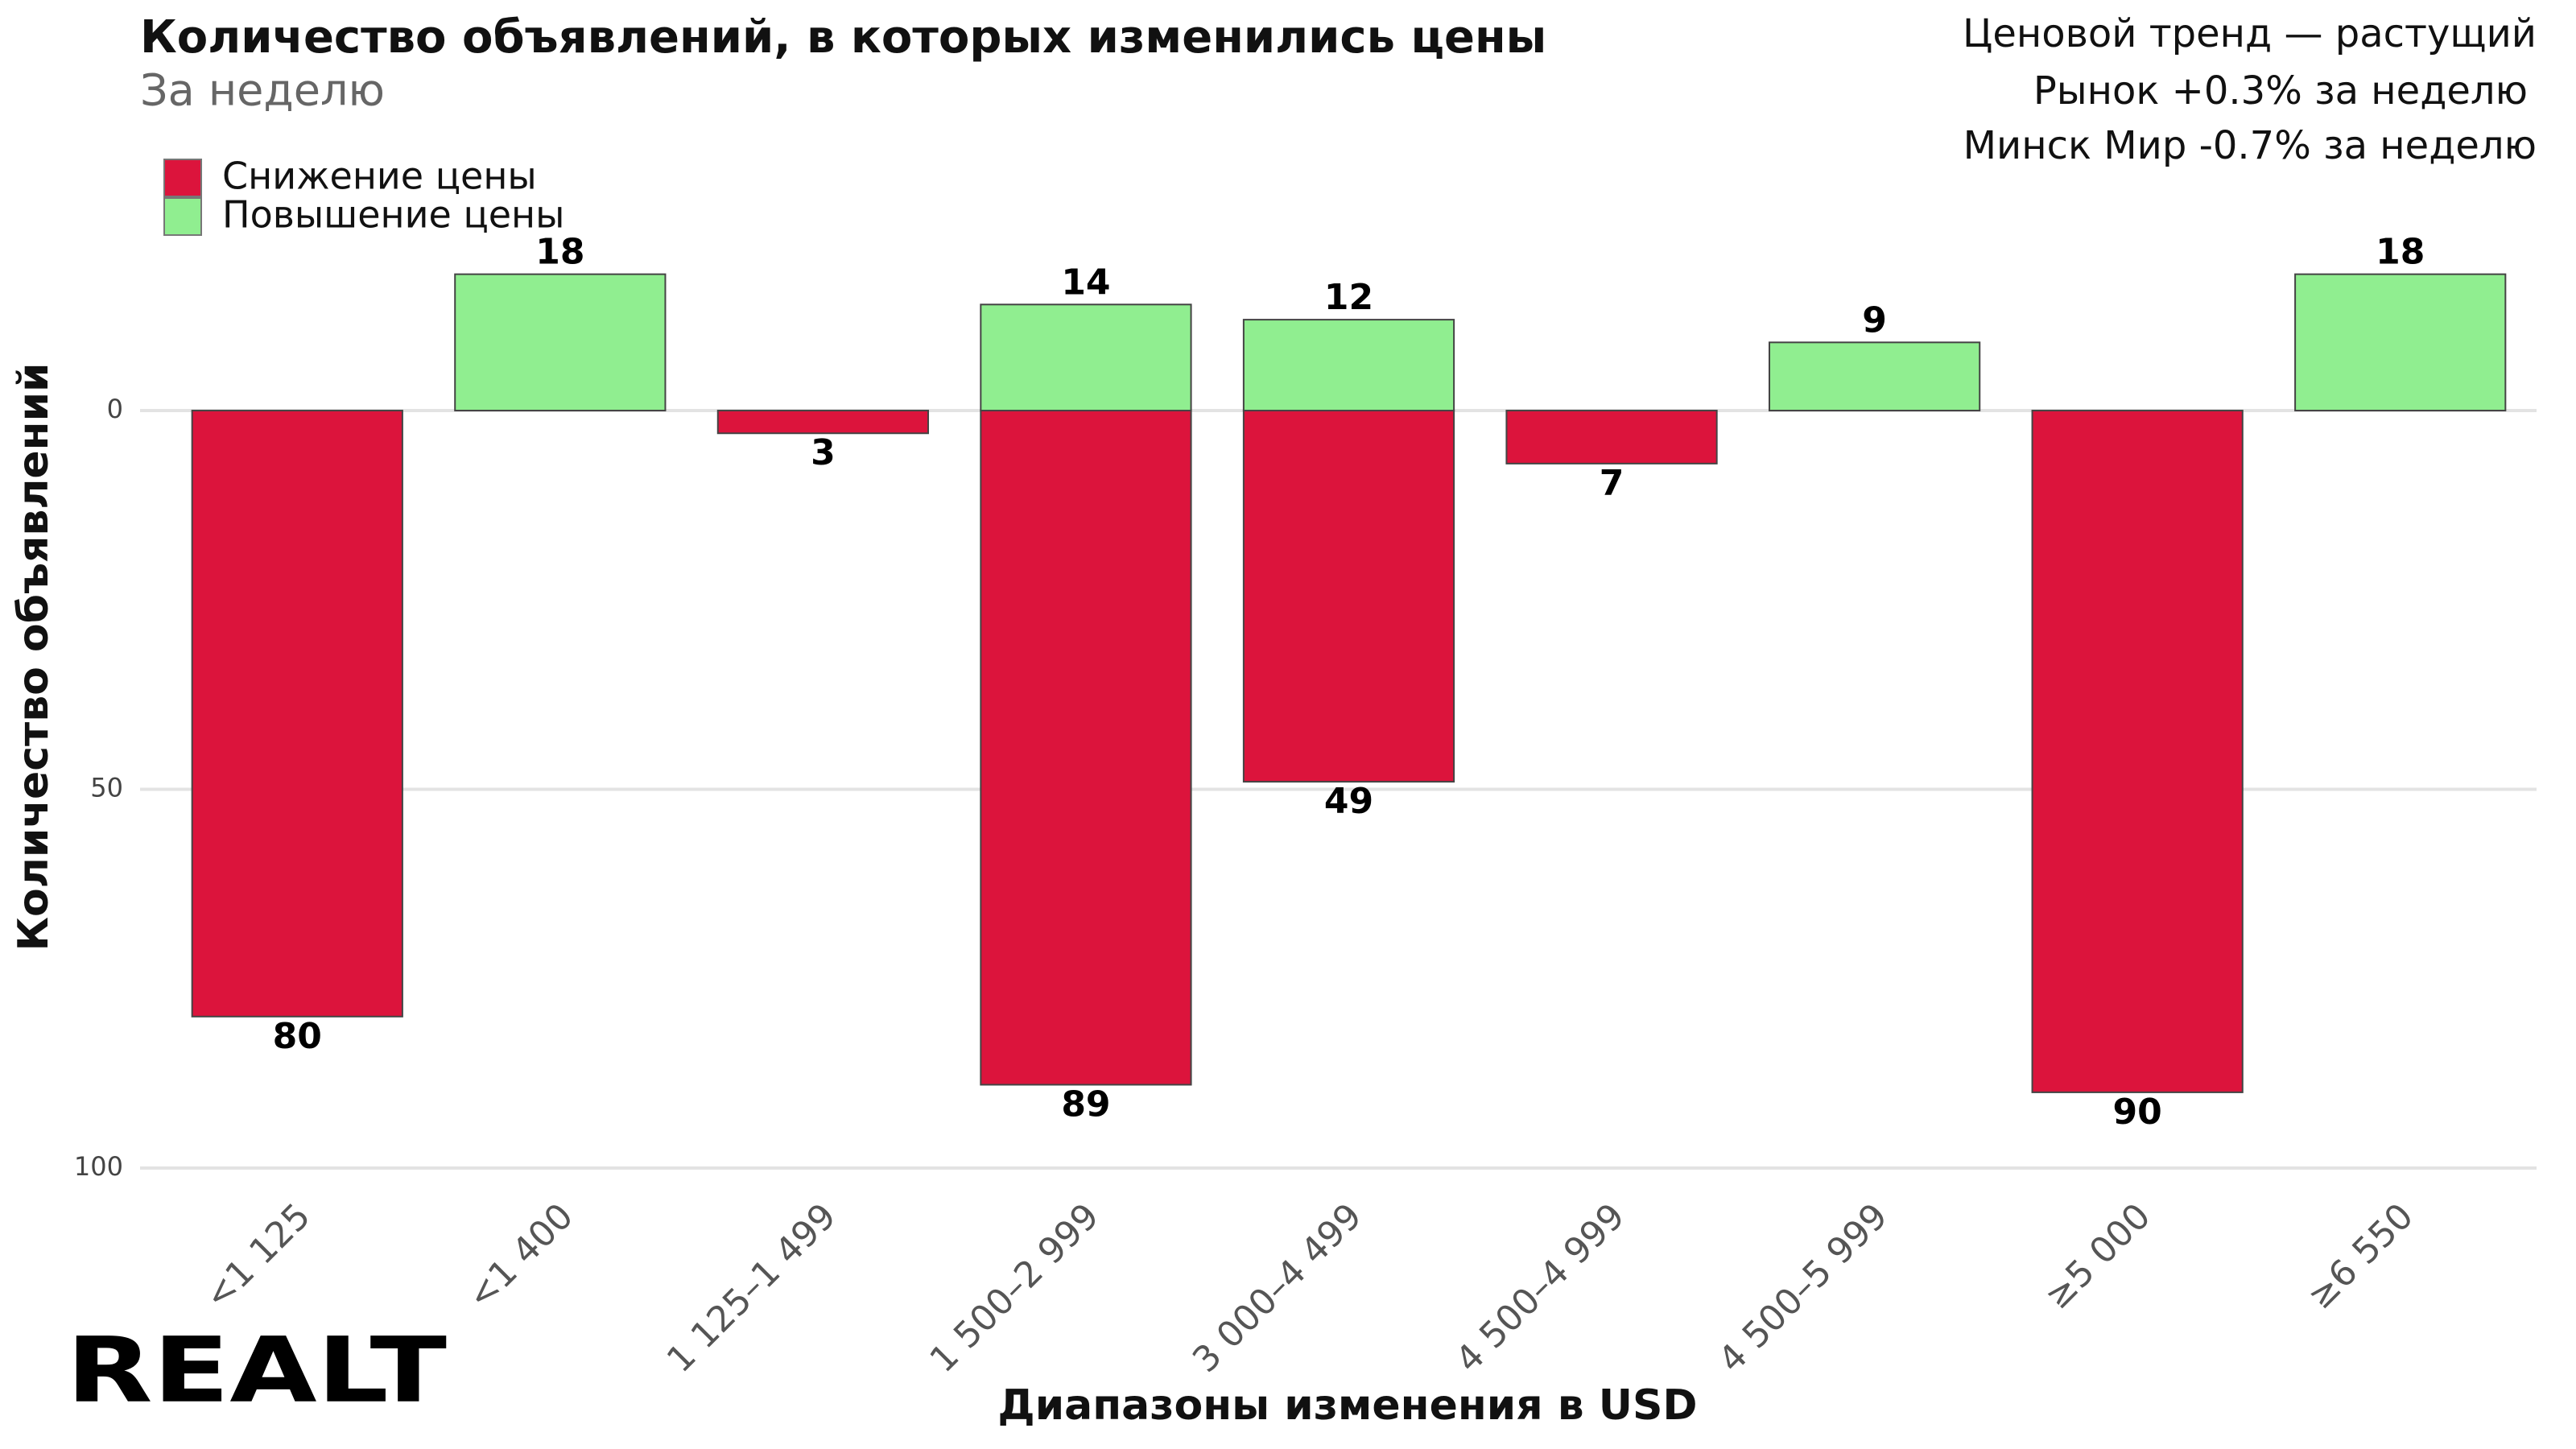  What do you see at coordinates (262, 90) in the screenshot?
I see `chart-subtitle: За неделю` at bounding box center [262, 90].